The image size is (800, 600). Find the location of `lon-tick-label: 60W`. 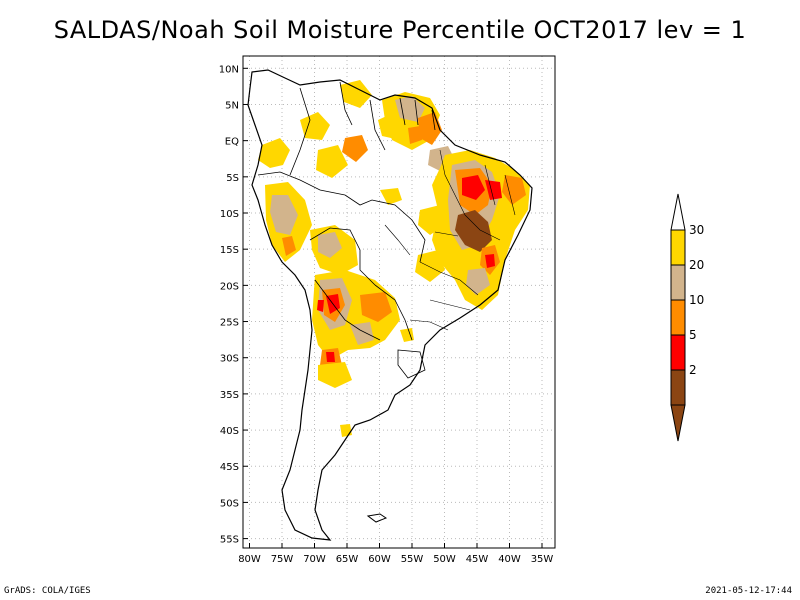

lon-tick-label: 60W is located at coordinates (379, 559).